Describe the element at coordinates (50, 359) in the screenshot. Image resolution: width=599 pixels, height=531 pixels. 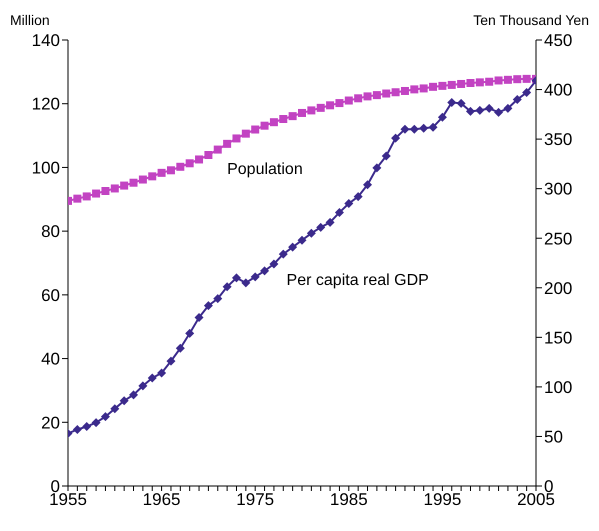
I see `y-tick-label: 40` at that location.